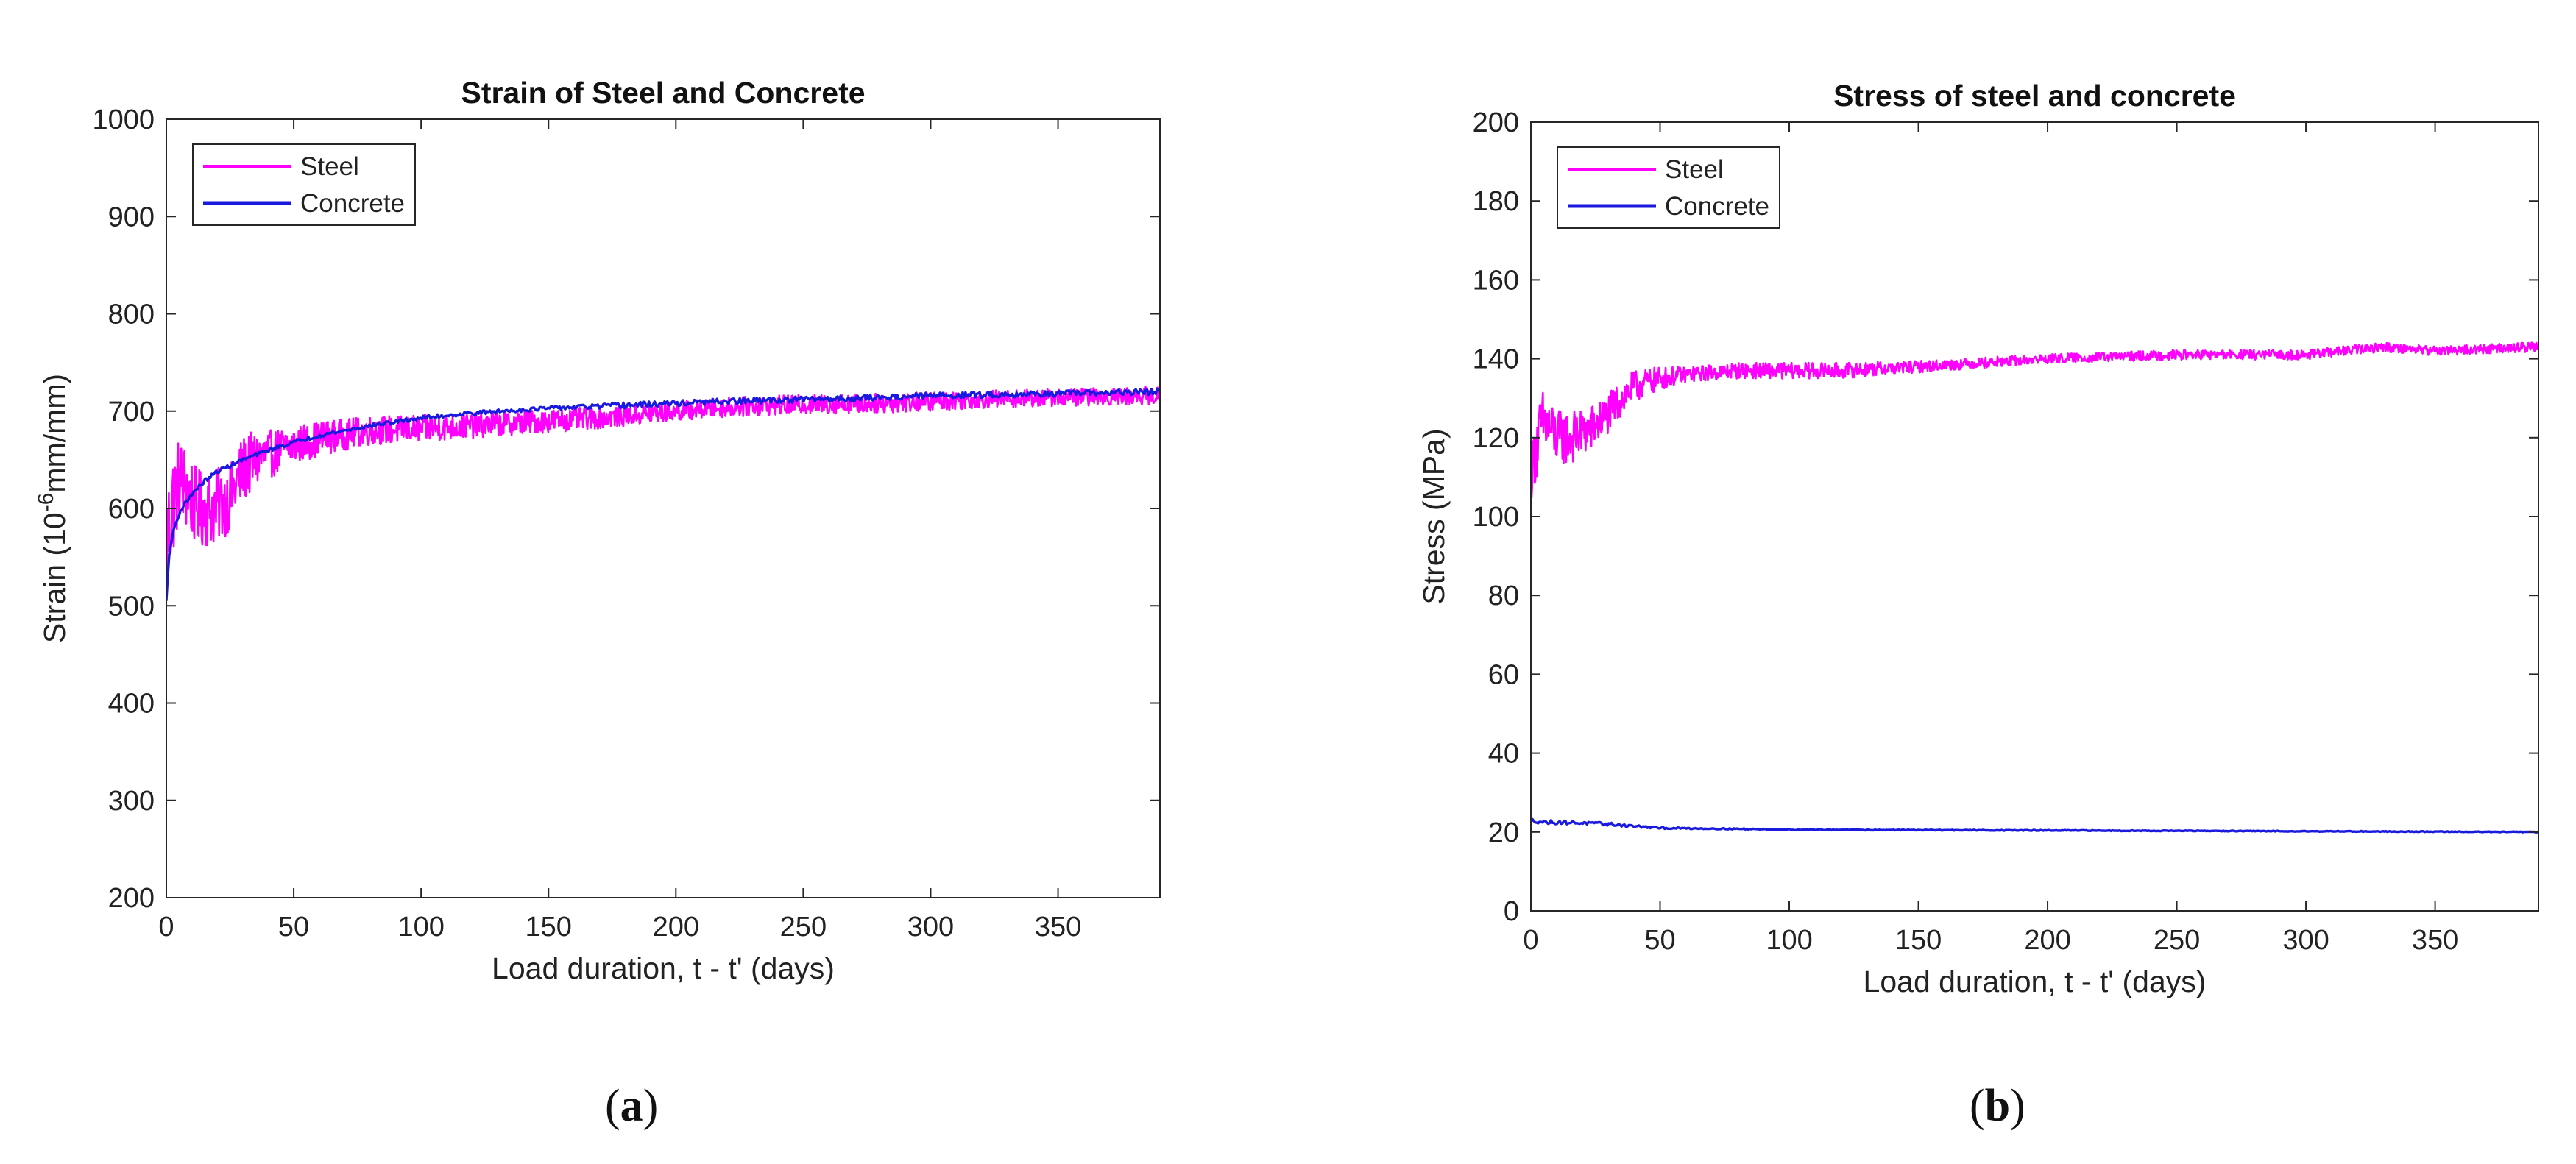  Describe the element at coordinates (663, 93) in the screenshot. I see `chart-title: Strain of Steel and Concrete` at that location.